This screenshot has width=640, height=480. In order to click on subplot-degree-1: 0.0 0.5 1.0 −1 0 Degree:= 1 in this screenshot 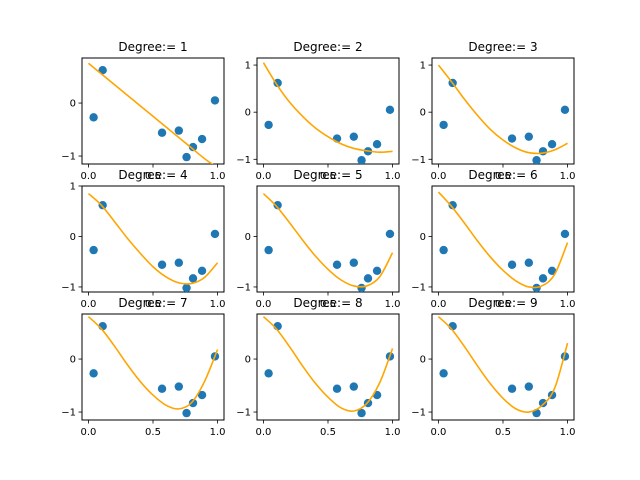, I will do `click(143, 111)`.